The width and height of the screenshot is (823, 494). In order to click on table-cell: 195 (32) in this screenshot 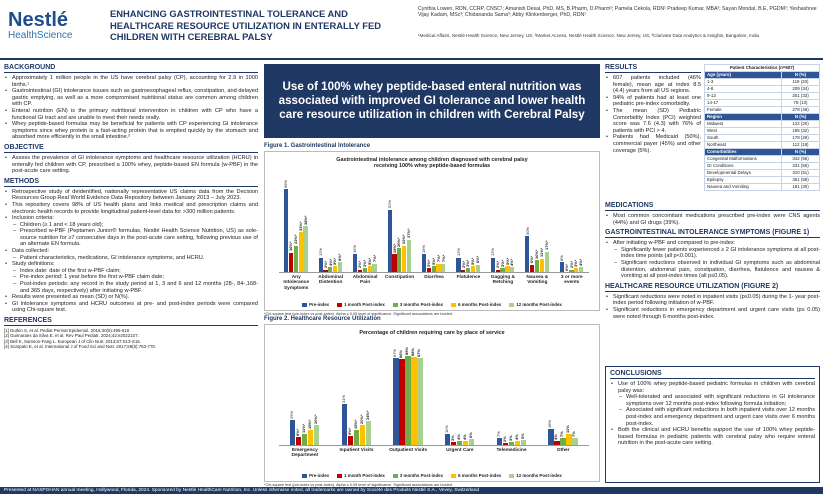, I will do `click(800, 131)`.